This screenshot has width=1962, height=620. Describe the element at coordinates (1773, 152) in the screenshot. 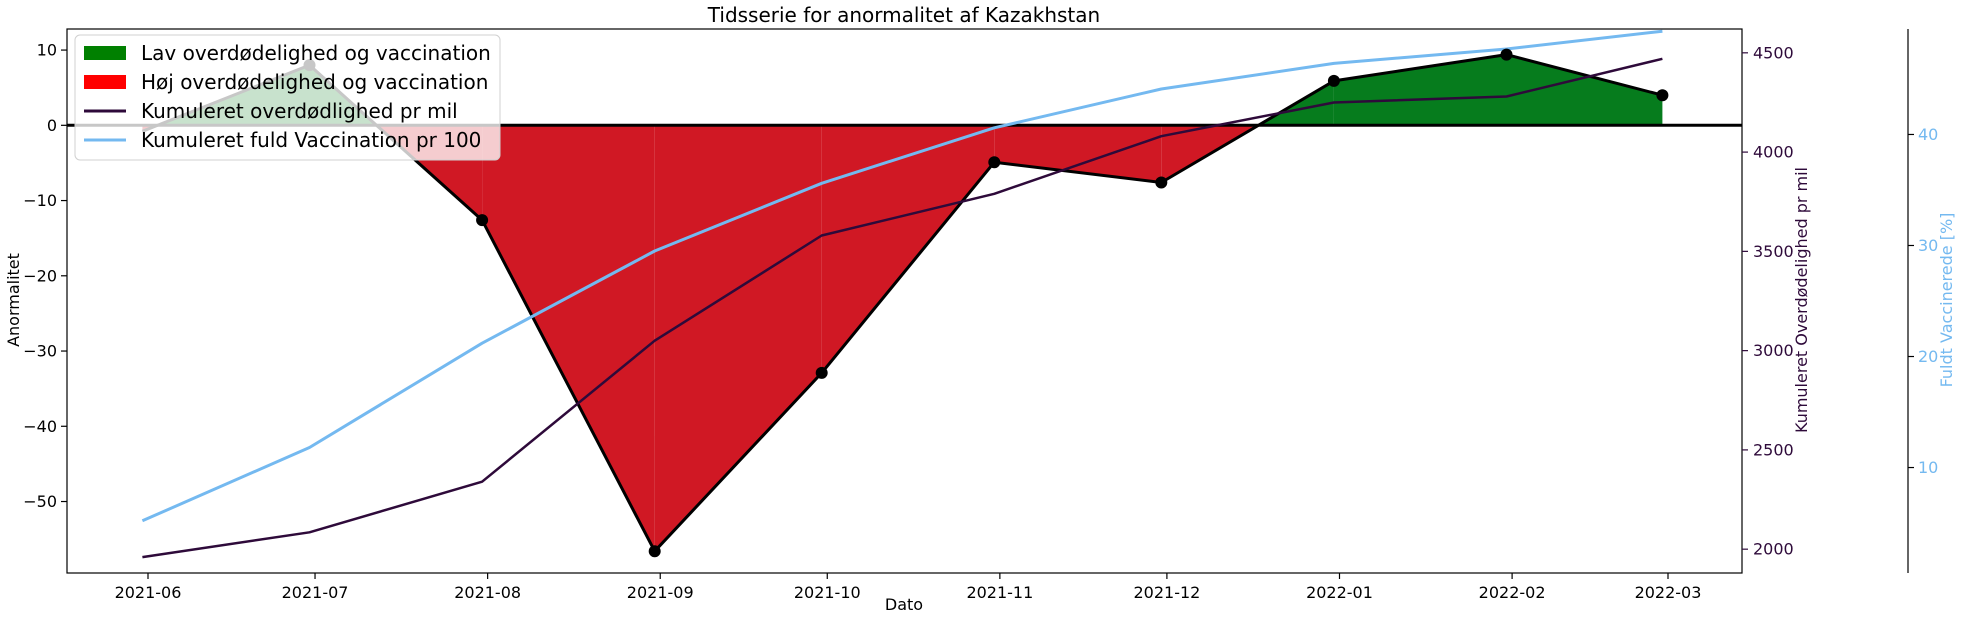

I see `y2-tick-label-1: 4000` at that location.